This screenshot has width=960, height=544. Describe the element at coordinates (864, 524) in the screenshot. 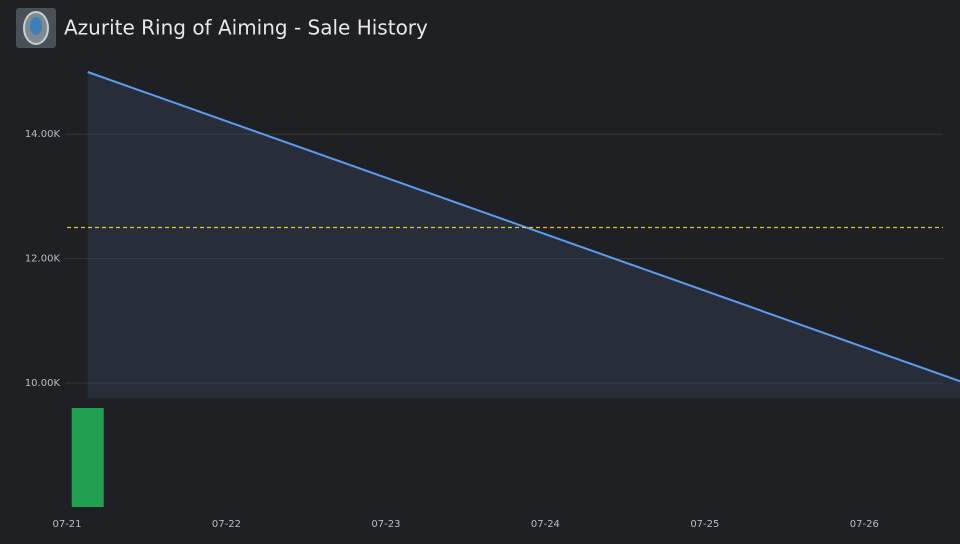

I see `x-tick-label: 07-26` at that location.